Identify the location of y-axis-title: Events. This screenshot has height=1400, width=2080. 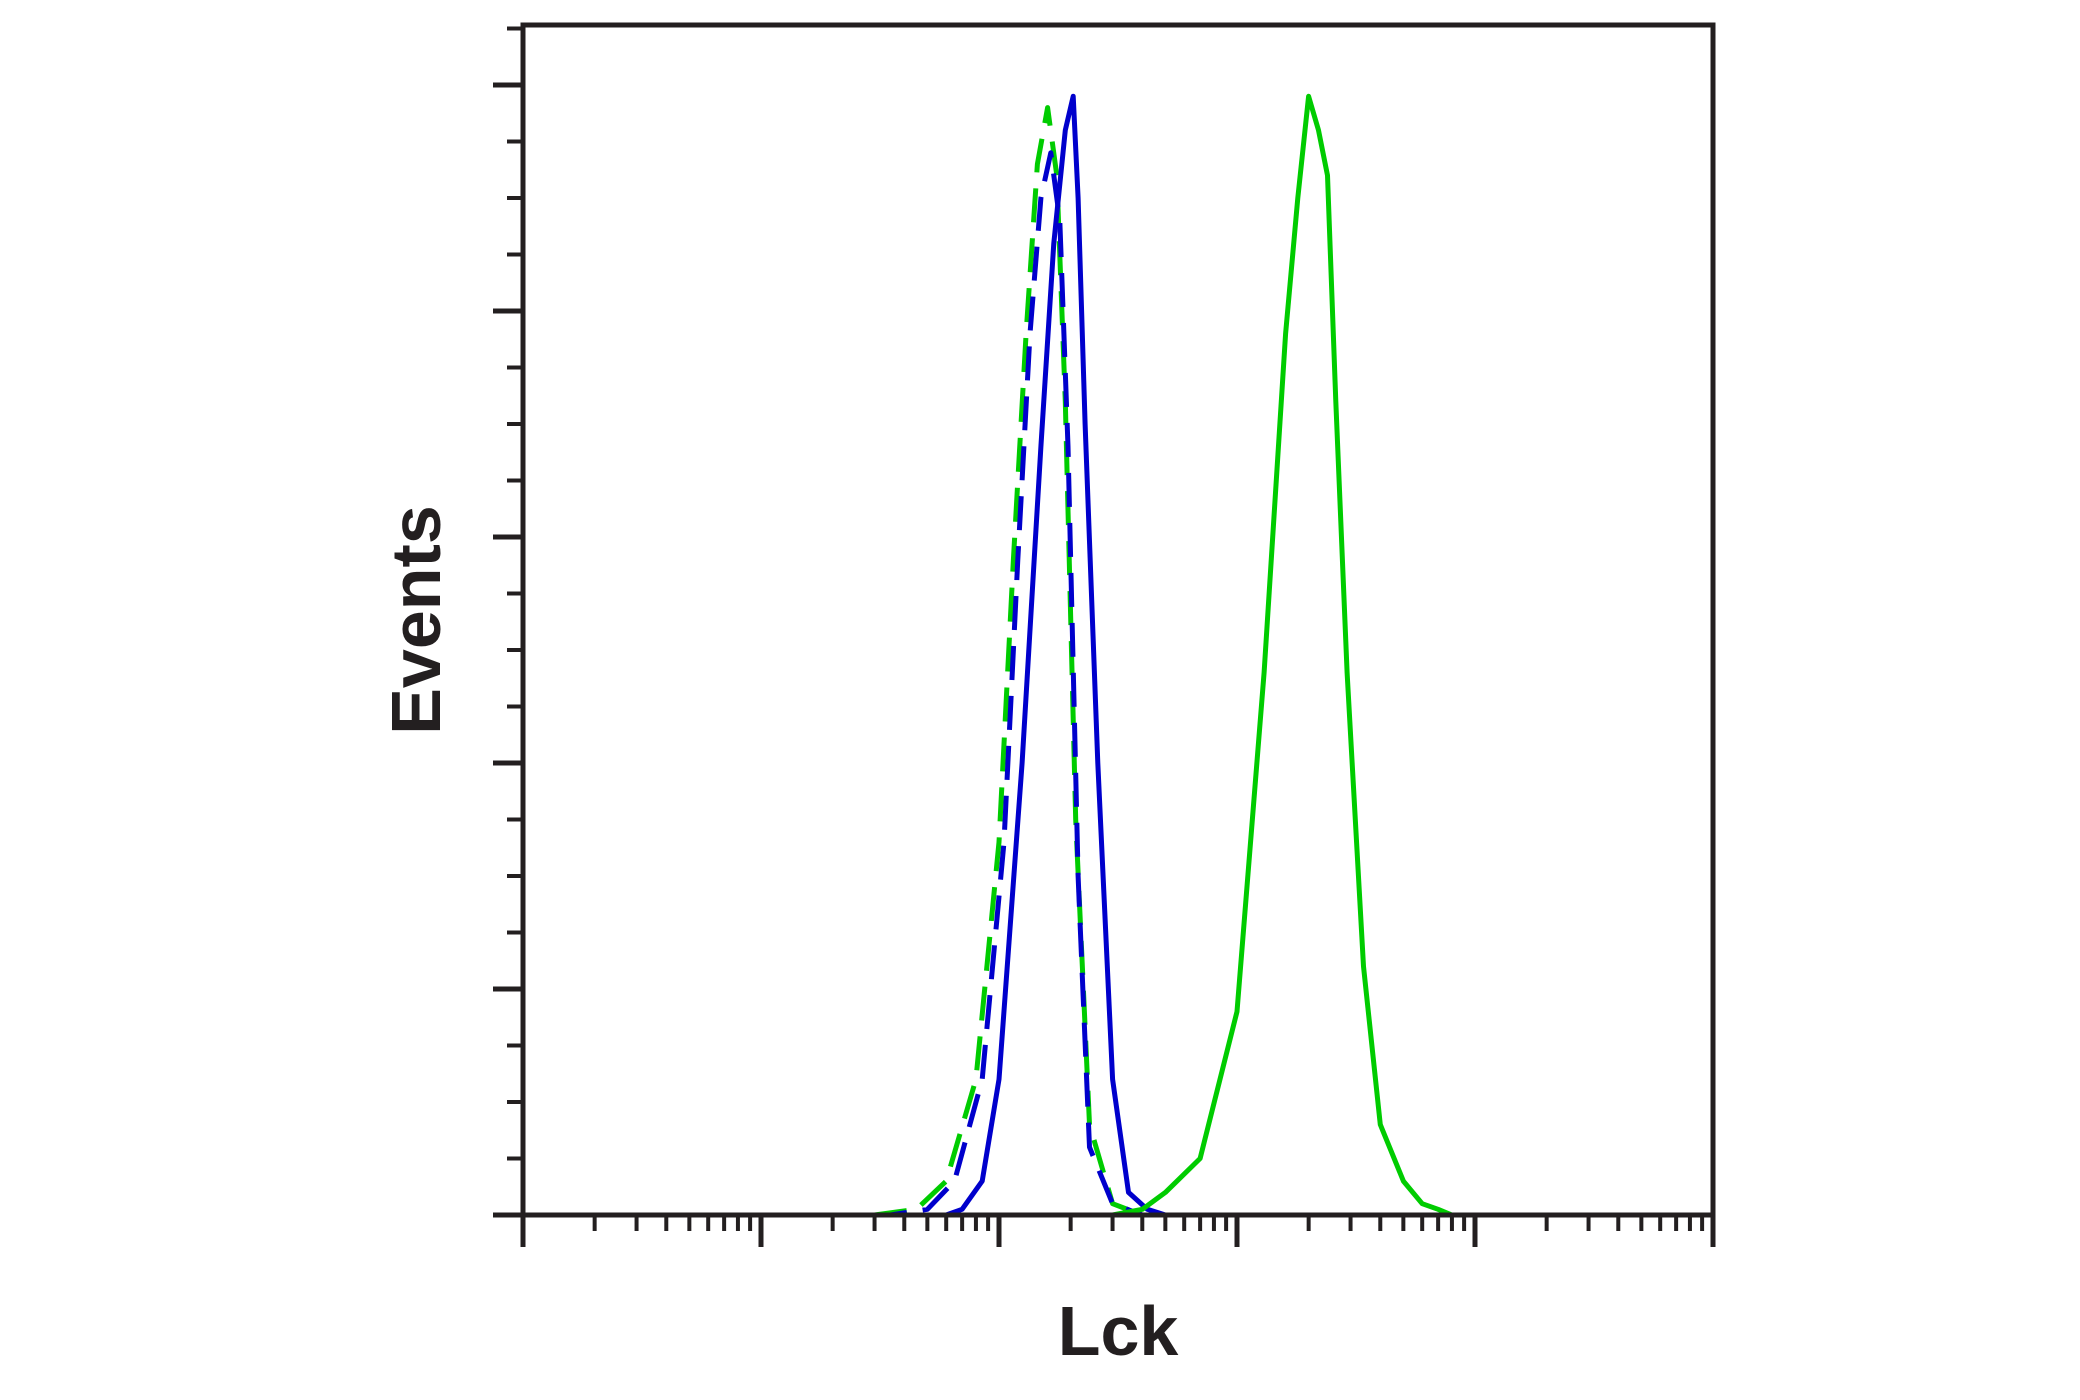
(416, 620).